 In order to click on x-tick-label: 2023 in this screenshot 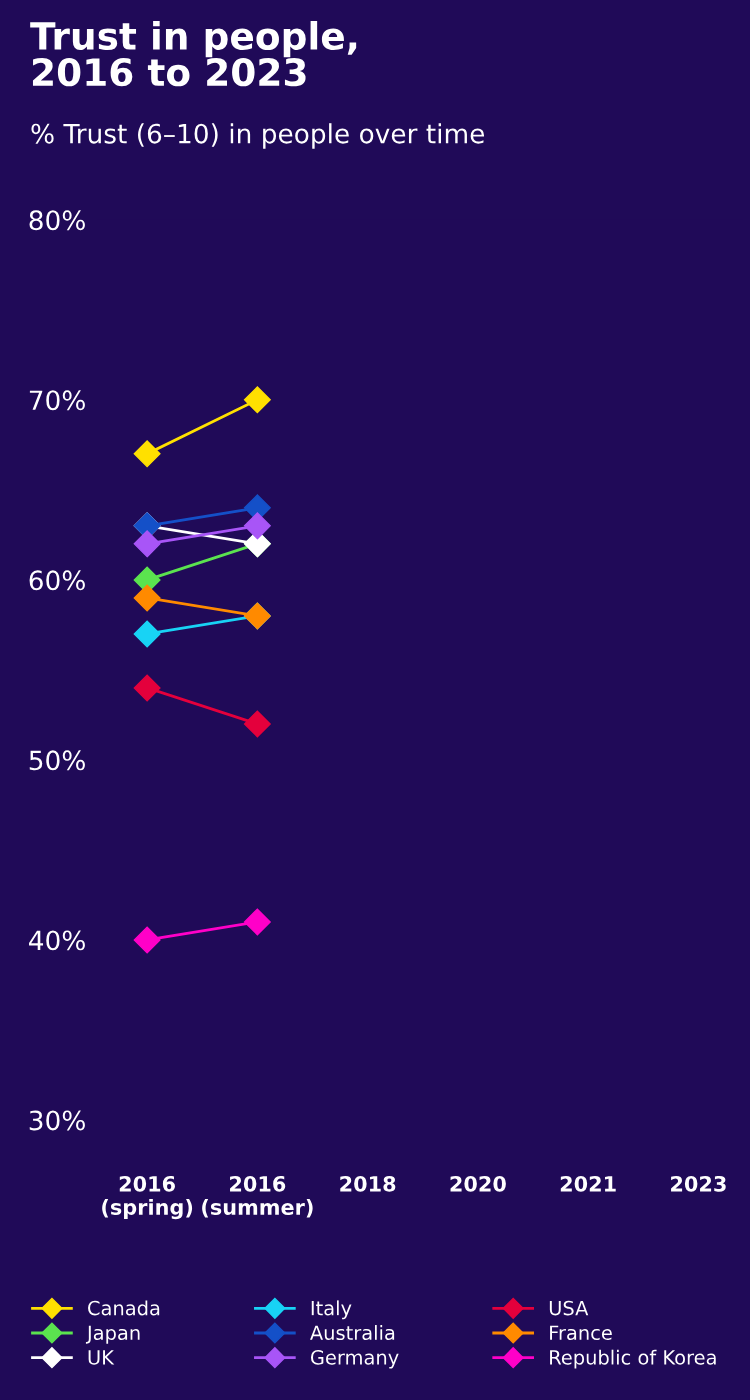, I will do `click(698, 1183)`.